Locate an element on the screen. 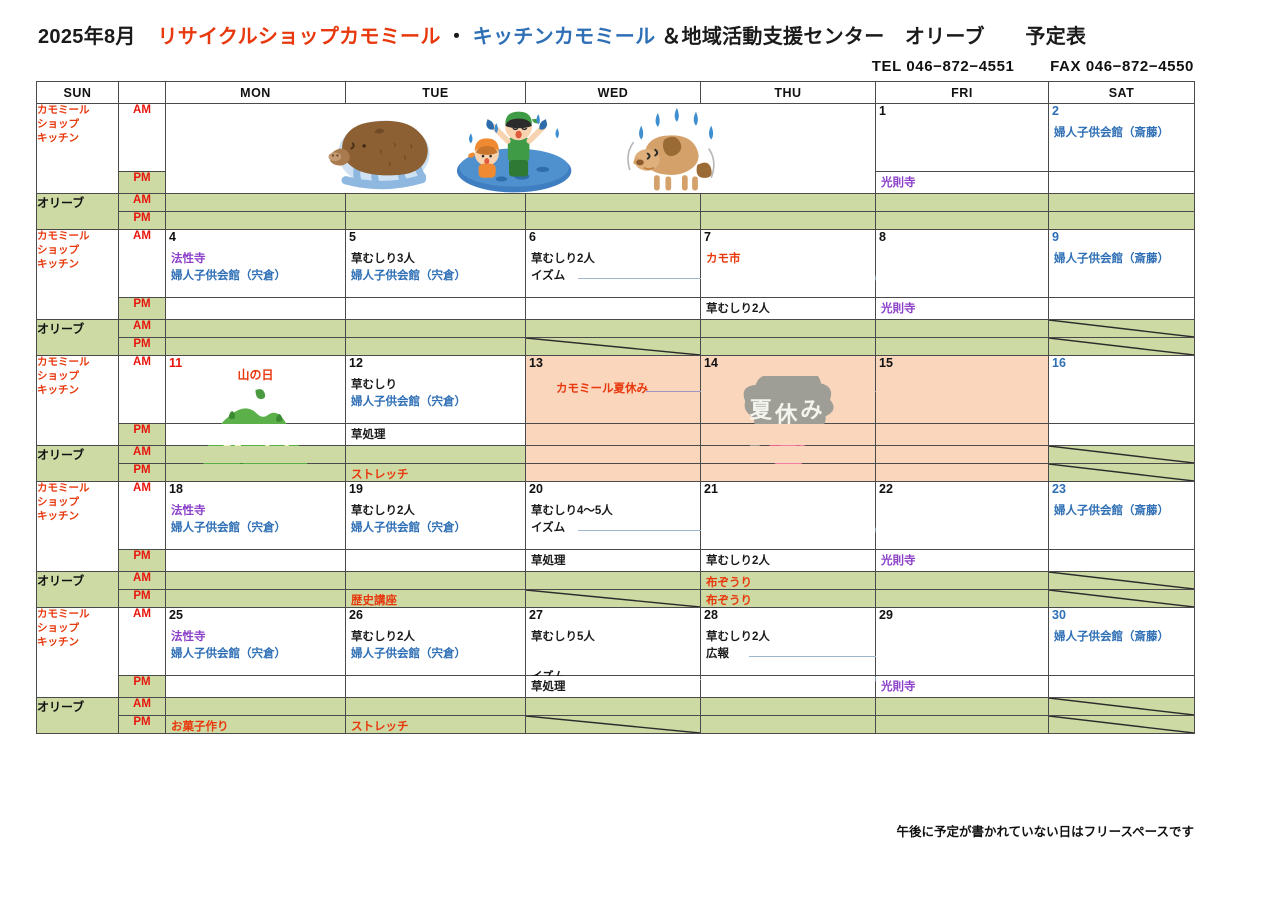 This screenshot has width=1280, height=905. day-19-am-cell: 19 草むしり2人 婦人子供会館（宍倉） is located at coordinates (435, 515).